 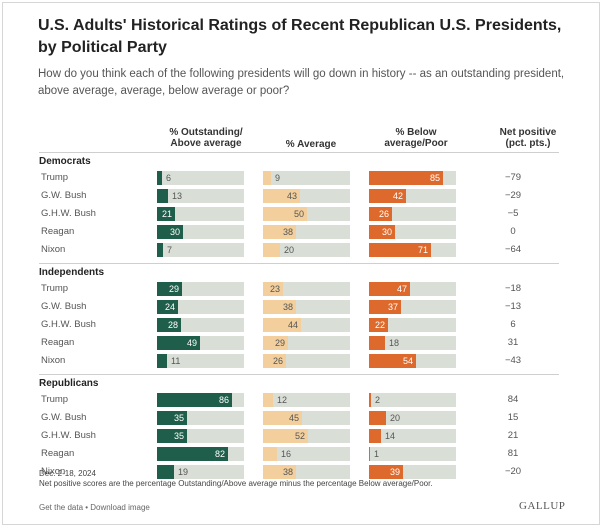 I want to click on outstanding-track: 28, so click(x=200, y=325).